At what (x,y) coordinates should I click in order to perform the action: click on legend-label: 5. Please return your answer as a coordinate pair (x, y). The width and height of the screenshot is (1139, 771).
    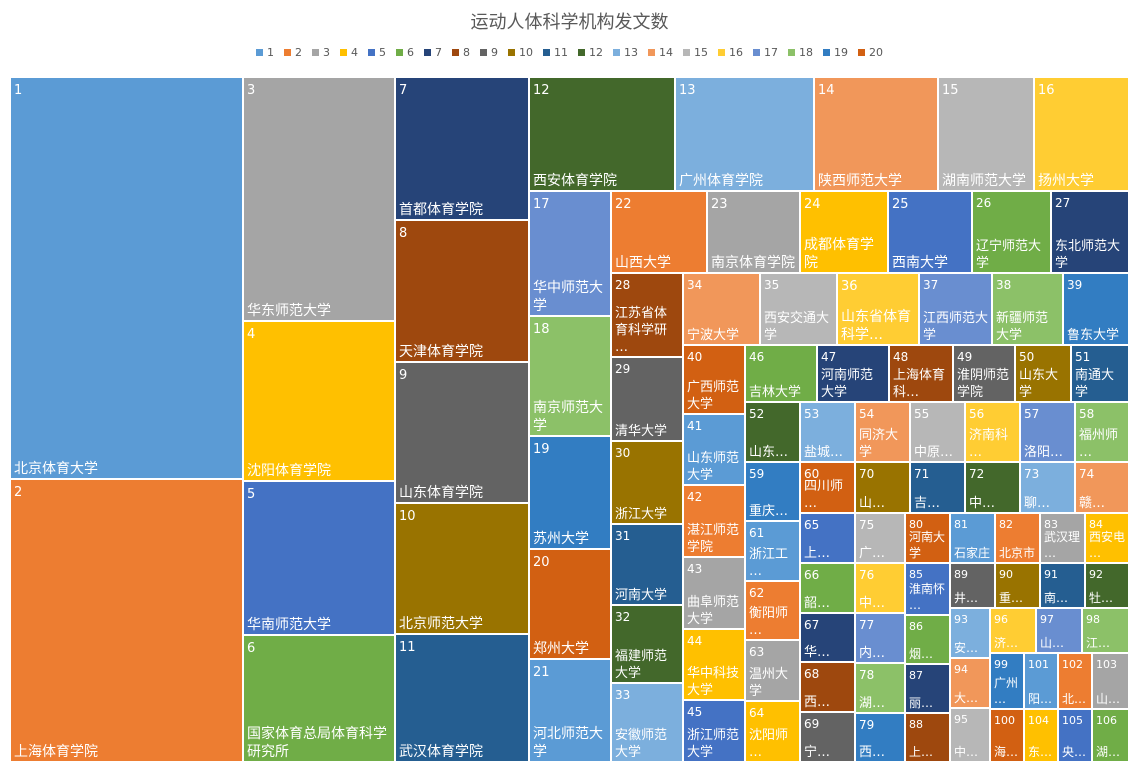
    Looking at the image, I should click on (382, 52).